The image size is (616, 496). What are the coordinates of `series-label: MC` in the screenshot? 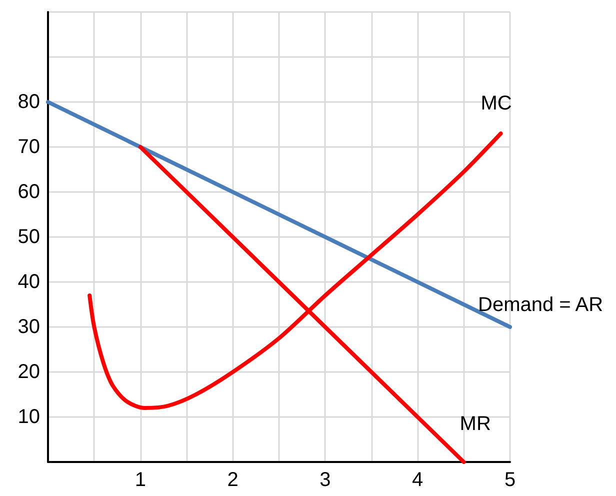 It's located at (496, 103).